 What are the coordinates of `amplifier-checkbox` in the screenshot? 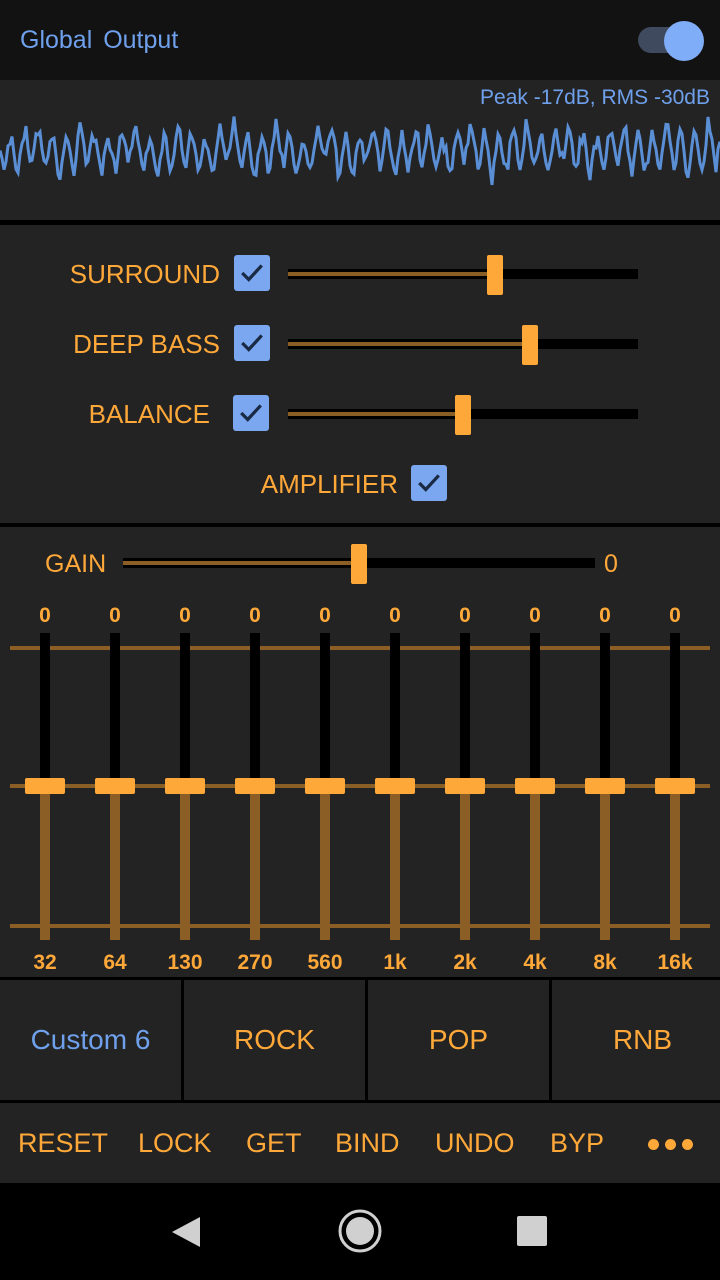 It's located at (429, 483).